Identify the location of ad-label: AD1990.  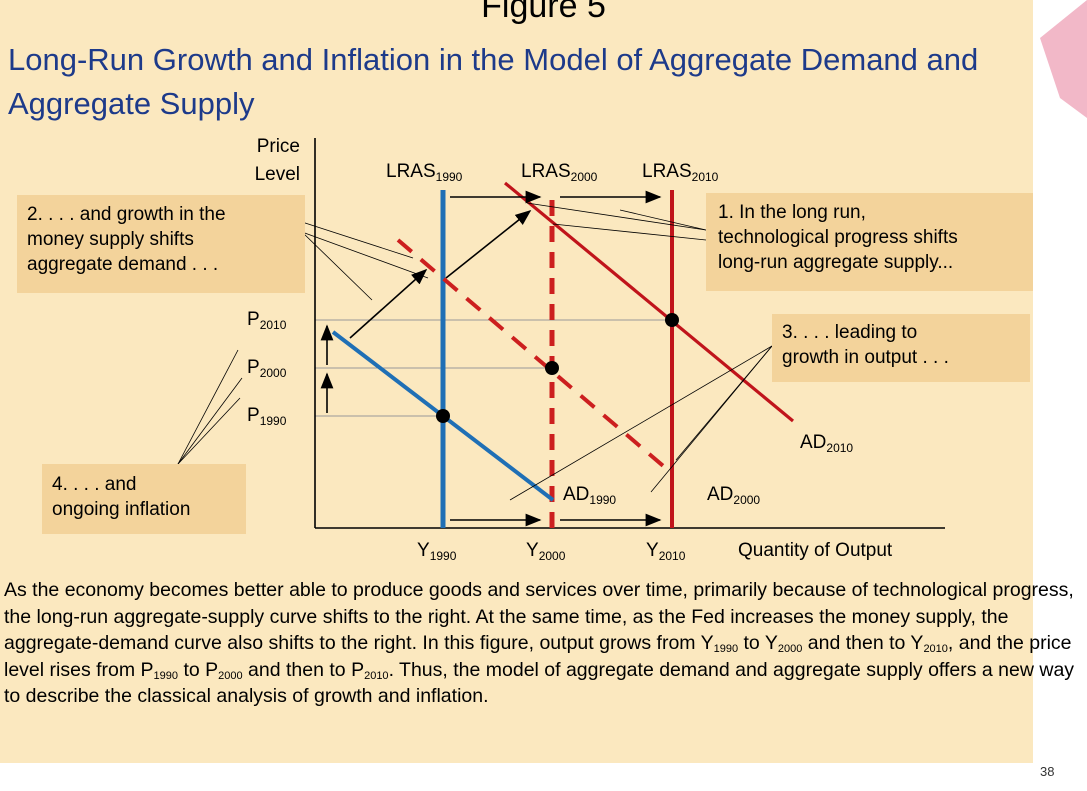
(589, 495).